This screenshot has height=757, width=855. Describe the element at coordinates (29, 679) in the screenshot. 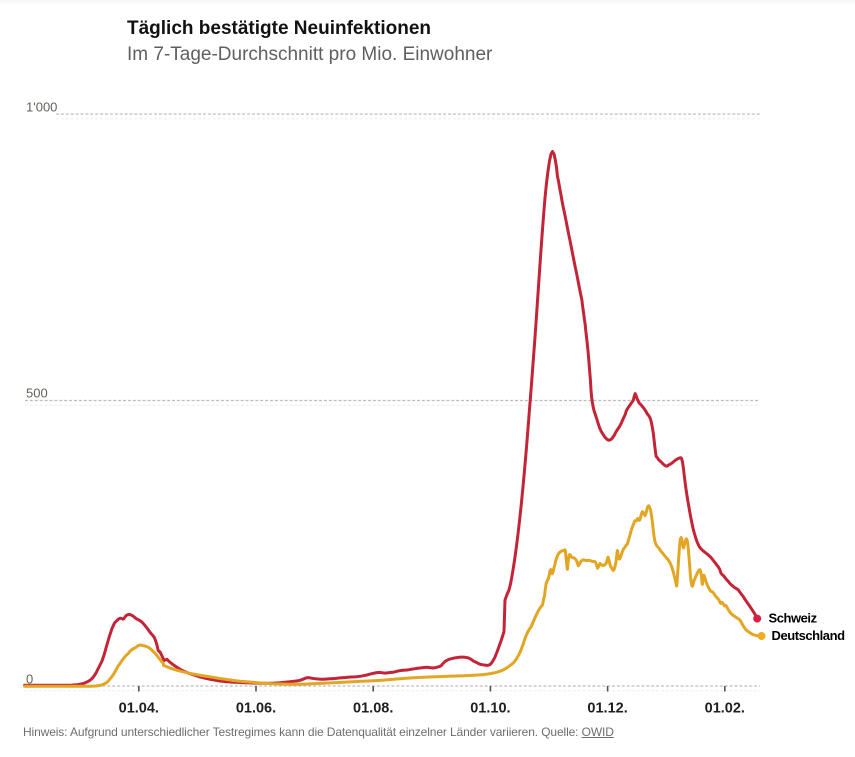

I see `svg-text: 0` at that location.